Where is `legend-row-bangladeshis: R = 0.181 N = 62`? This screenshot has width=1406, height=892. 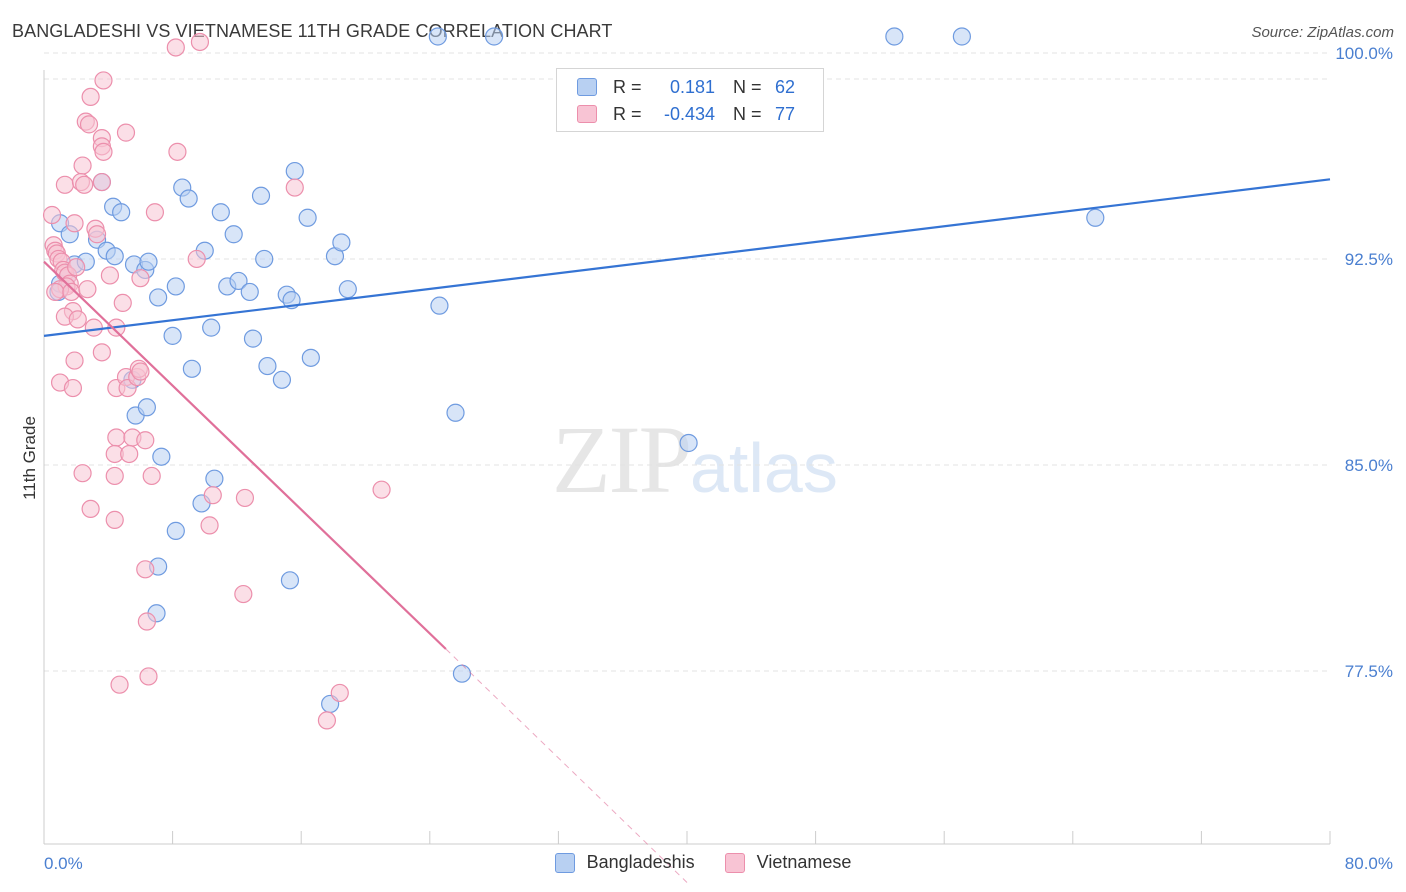
legend-row-bangladeshis: R = 0.181 N = 62 is located at coordinates (686, 87).